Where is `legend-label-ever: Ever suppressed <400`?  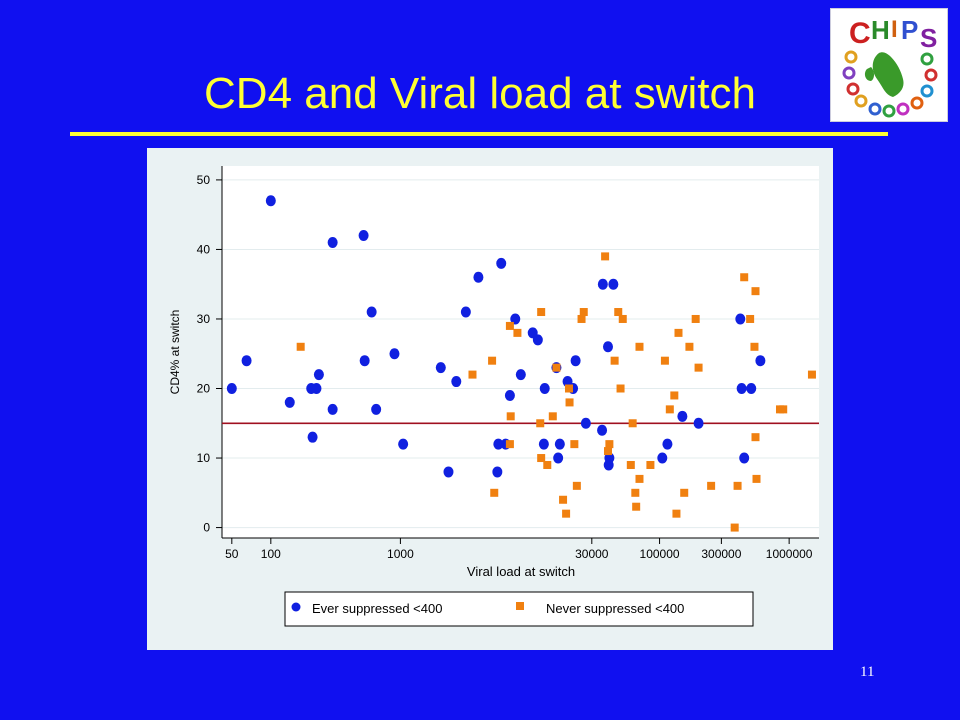 legend-label-ever: Ever suppressed <400 is located at coordinates (377, 608).